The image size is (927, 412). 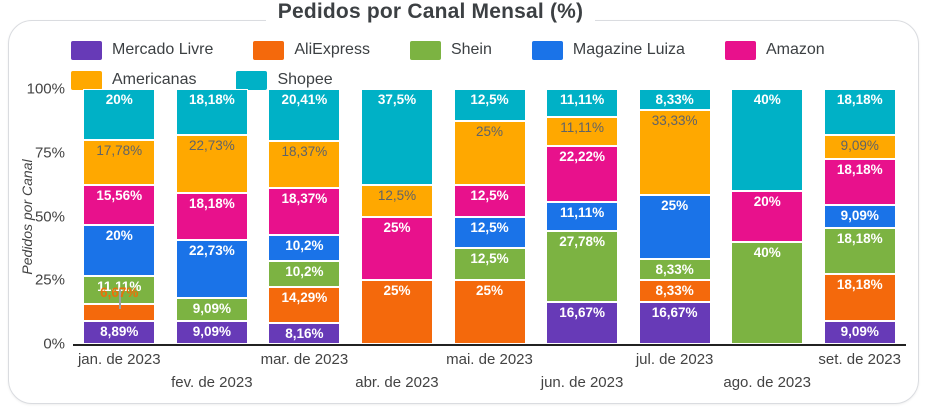 What do you see at coordinates (397, 382) in the screenshot?
I see `x-axis-label-abr-de-2023: abr. de 2023` at bounding box center [397, 382].